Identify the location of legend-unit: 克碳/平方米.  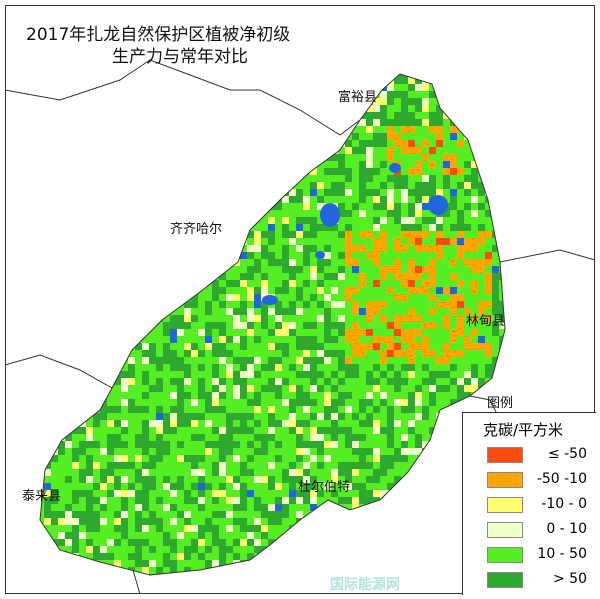
(523, 430).